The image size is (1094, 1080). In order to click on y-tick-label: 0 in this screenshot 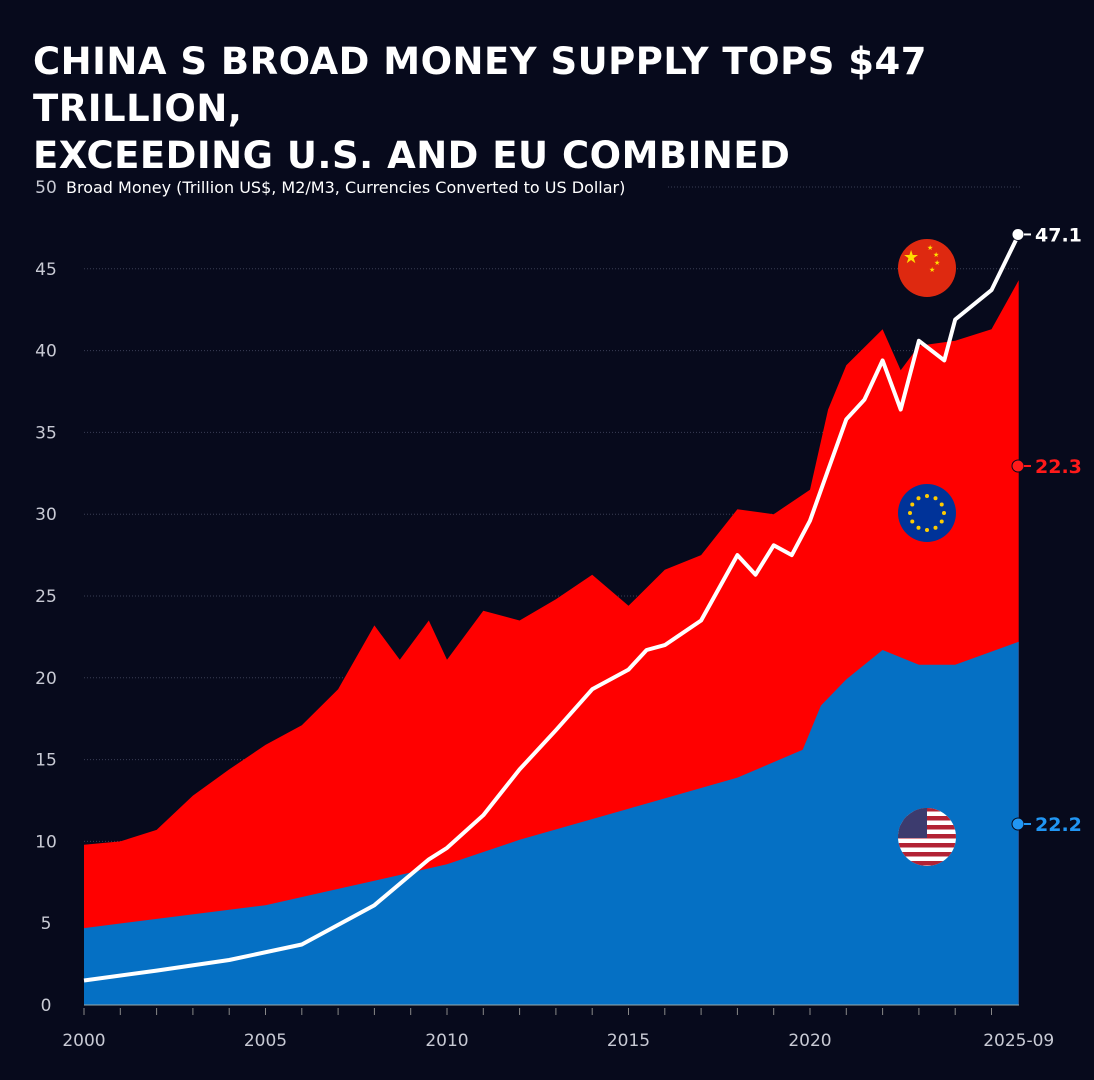, I will do `click(46, 1006)`.